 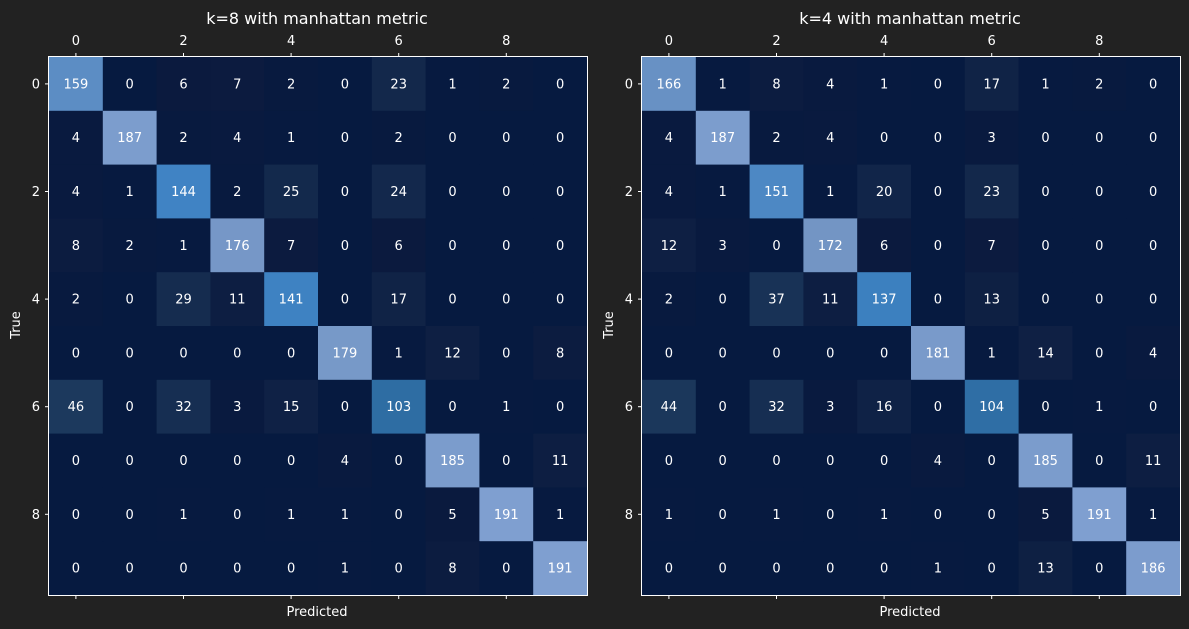 I want to click on cell-value-label: 13, so click(x=1045, y=569).